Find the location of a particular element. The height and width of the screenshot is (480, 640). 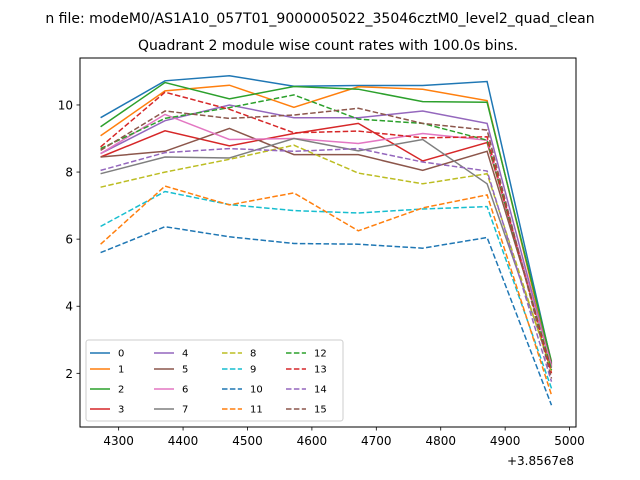

x-offset-label: +3.8567e8 is located at coordinates (540, 461).